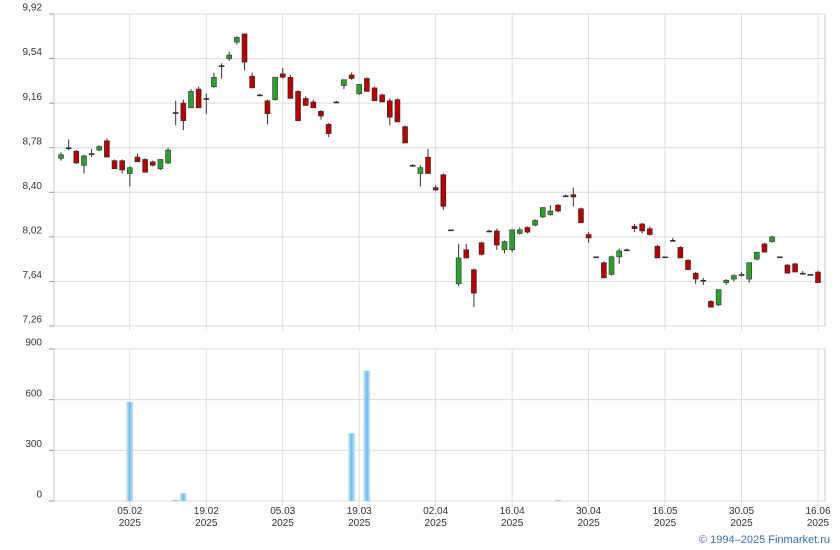 This screenshot has height=550, width=840. What do you see at coordinates (742, 517) in the screenshot?
I see `x-tick-label: 30.05 2025` at bounding box center [742, 517].